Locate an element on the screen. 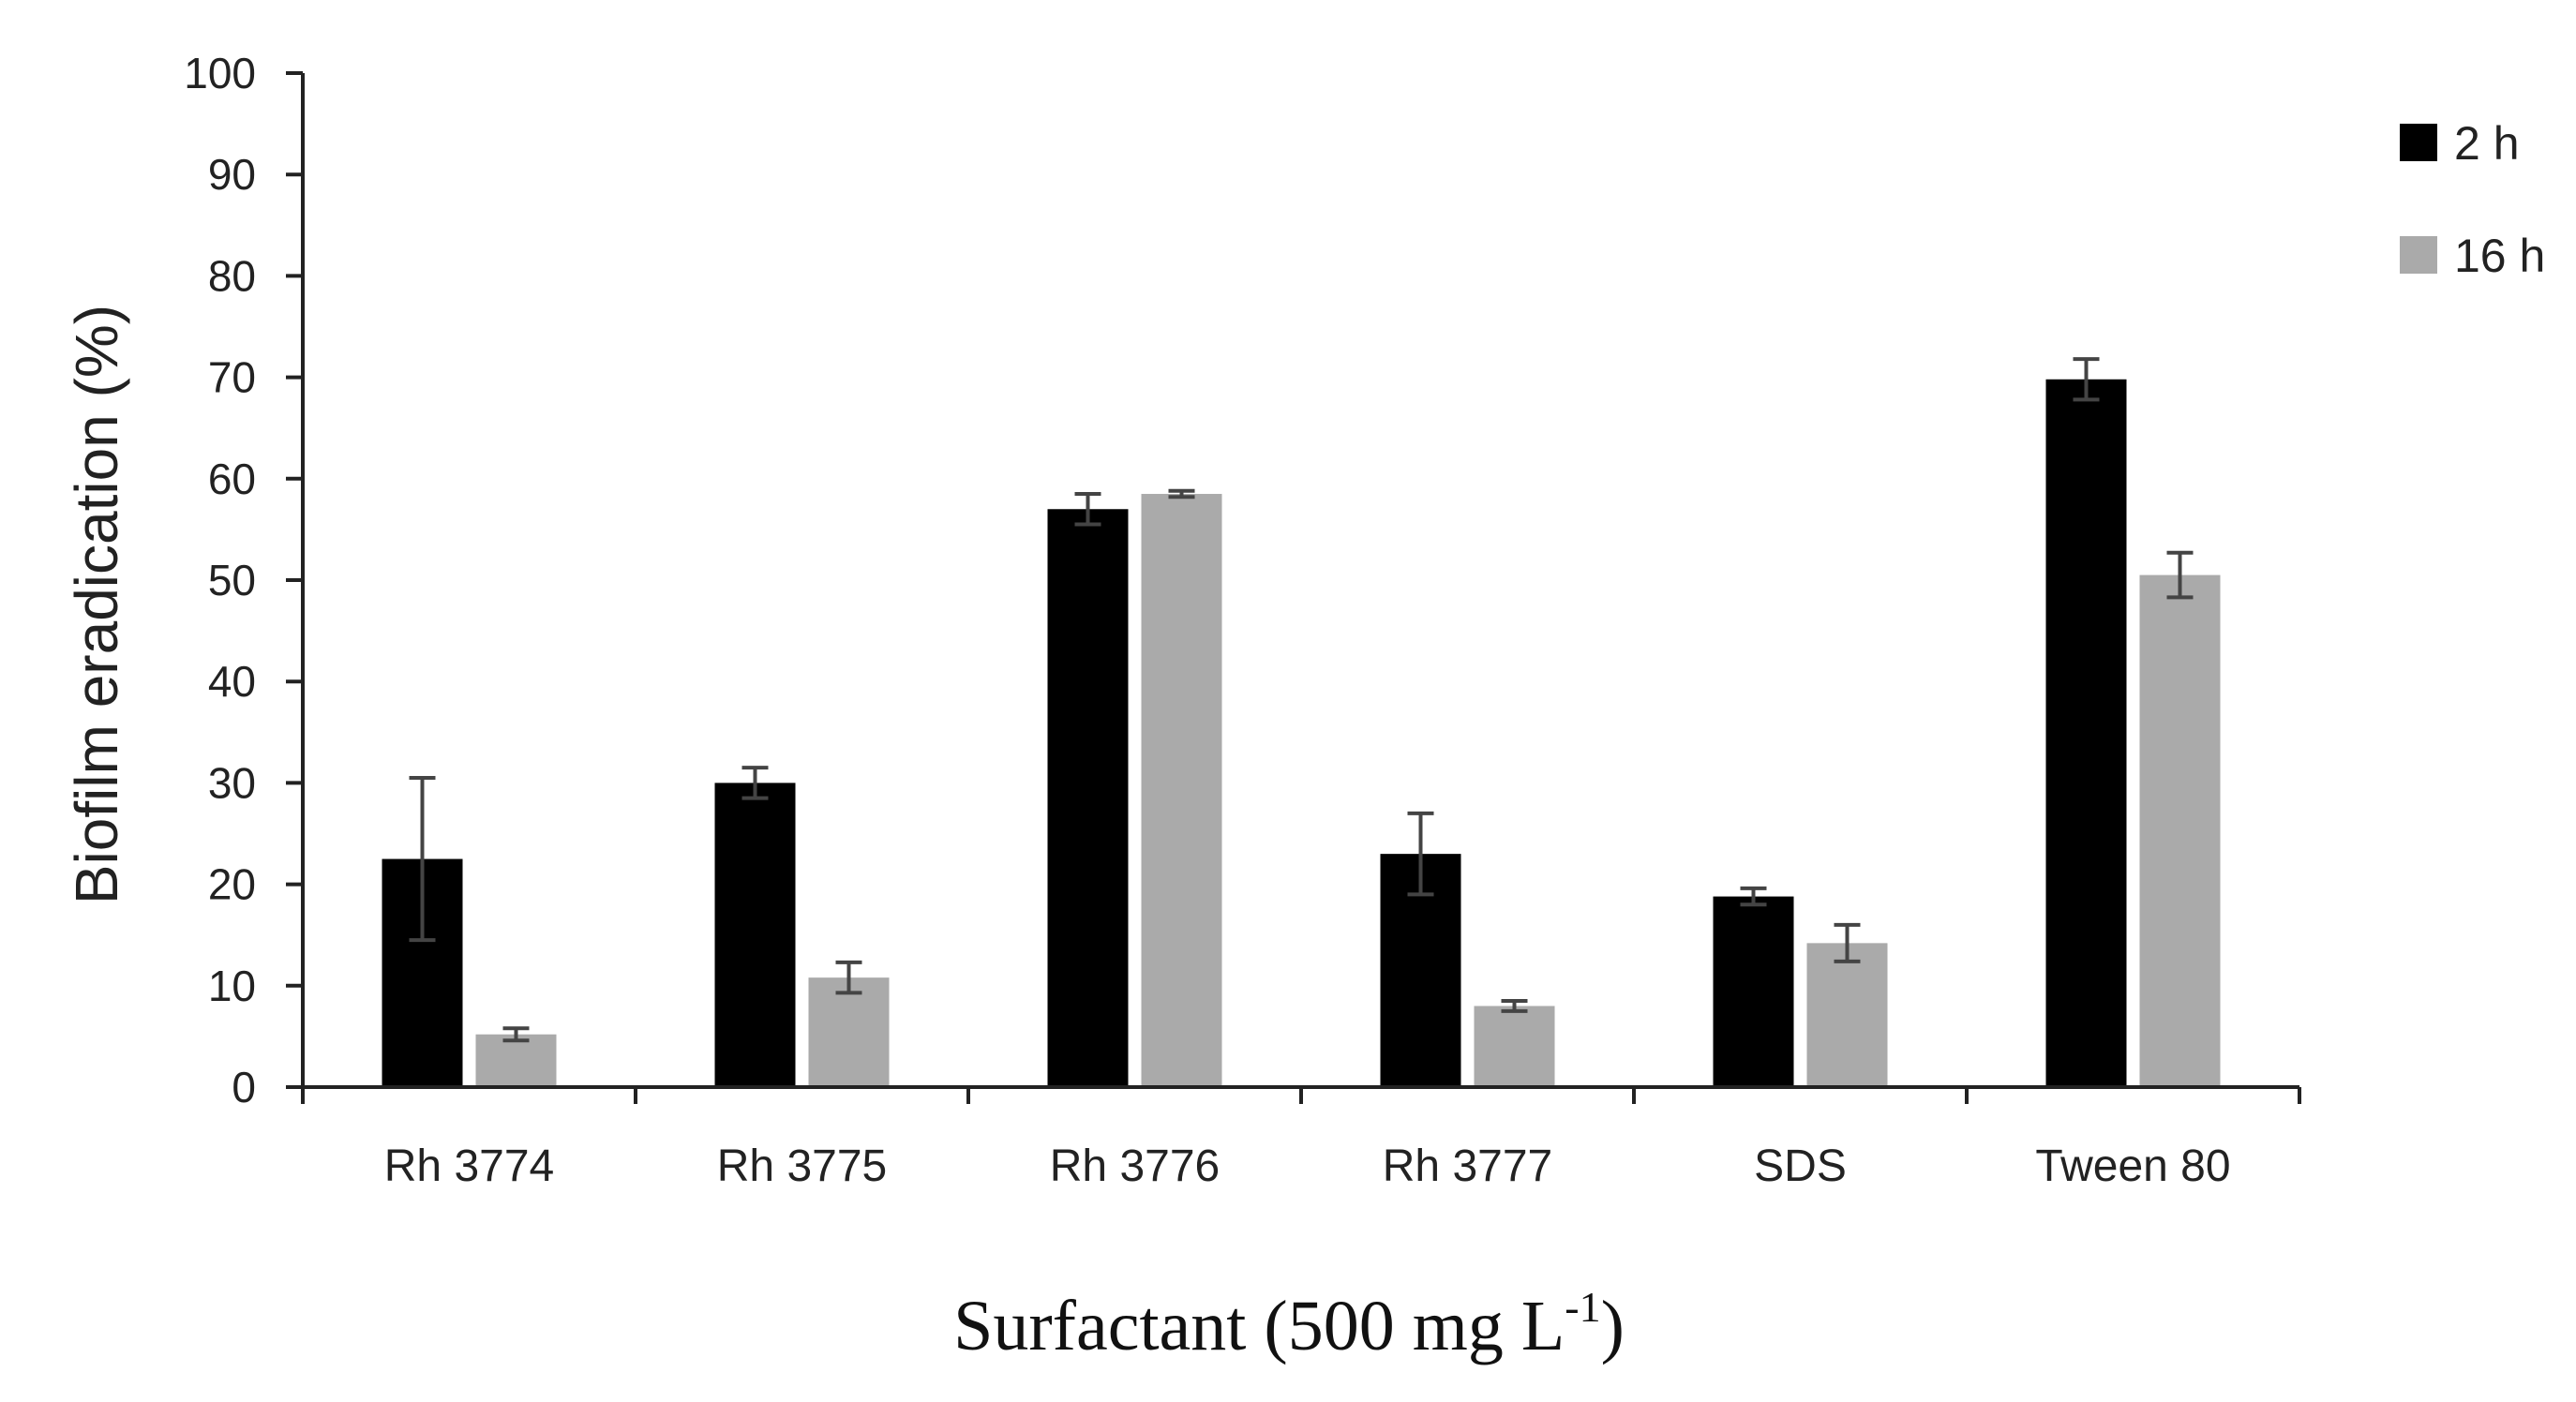  x-tick-label: Rh 3777 is located at coordinates (1468, 1166).